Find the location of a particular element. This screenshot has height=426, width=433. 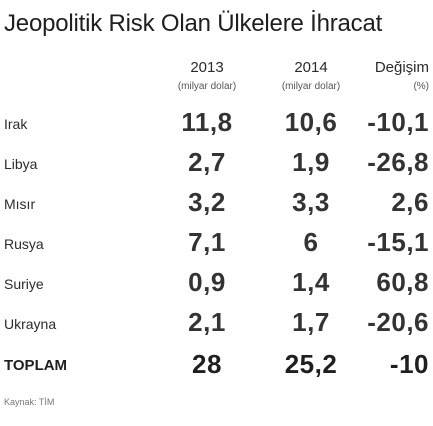

row-value-change: 2,6 is located at coordinates (410, 202).